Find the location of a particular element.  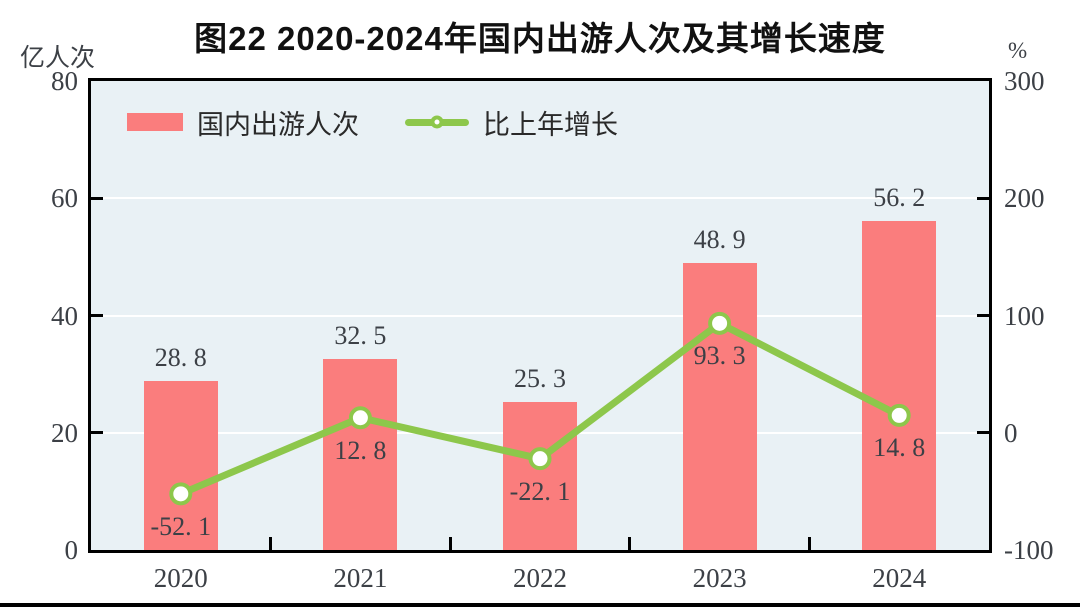

left-tick-label: 60 is located at coordinates (64, 198).